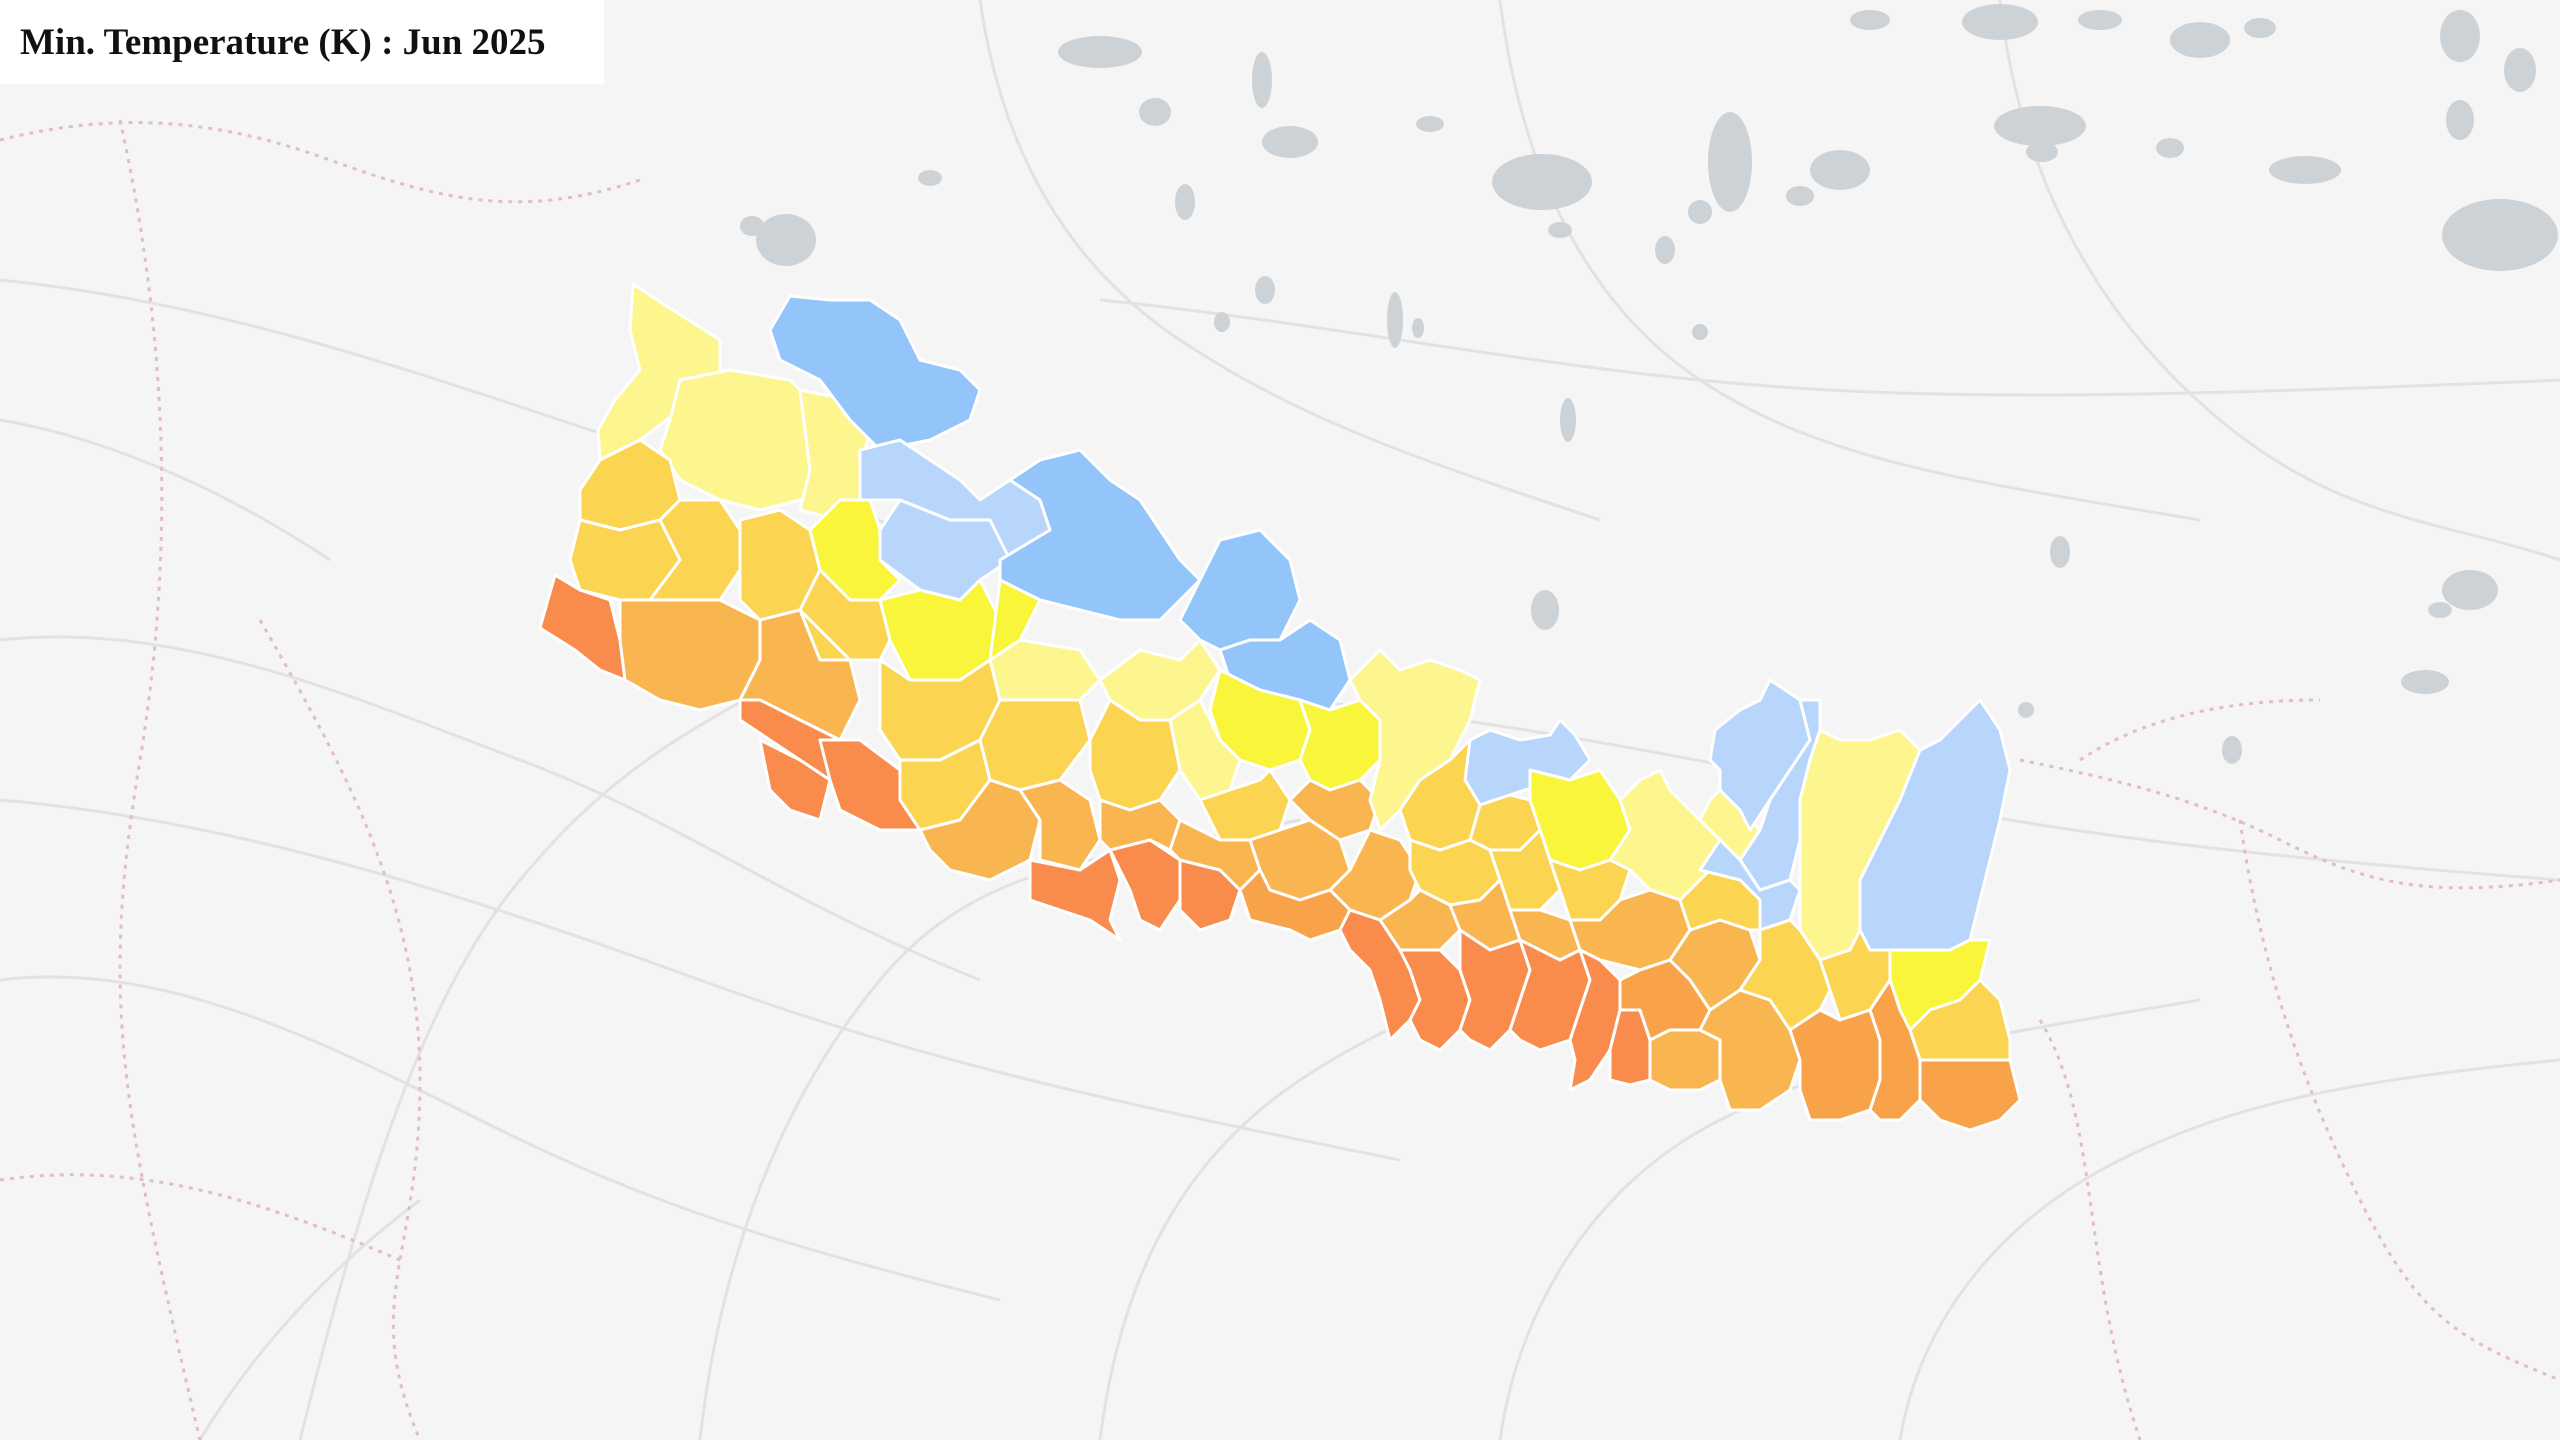  I want to click on map-title-box: Min. Temperature (K) : Jun 2025, so click(302, 42).